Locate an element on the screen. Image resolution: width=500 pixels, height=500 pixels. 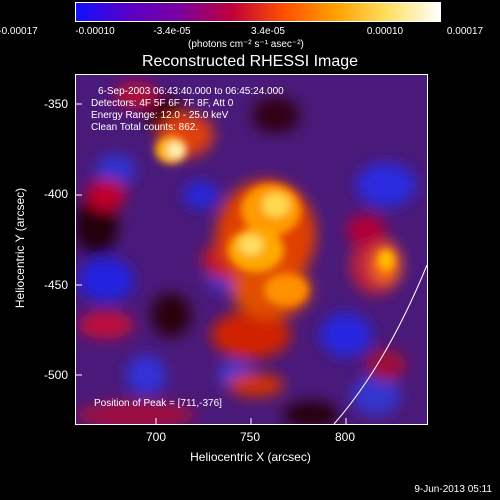
y-axis-label: Heliocentric Y (arcsec) is located at coordinates (20, 248).